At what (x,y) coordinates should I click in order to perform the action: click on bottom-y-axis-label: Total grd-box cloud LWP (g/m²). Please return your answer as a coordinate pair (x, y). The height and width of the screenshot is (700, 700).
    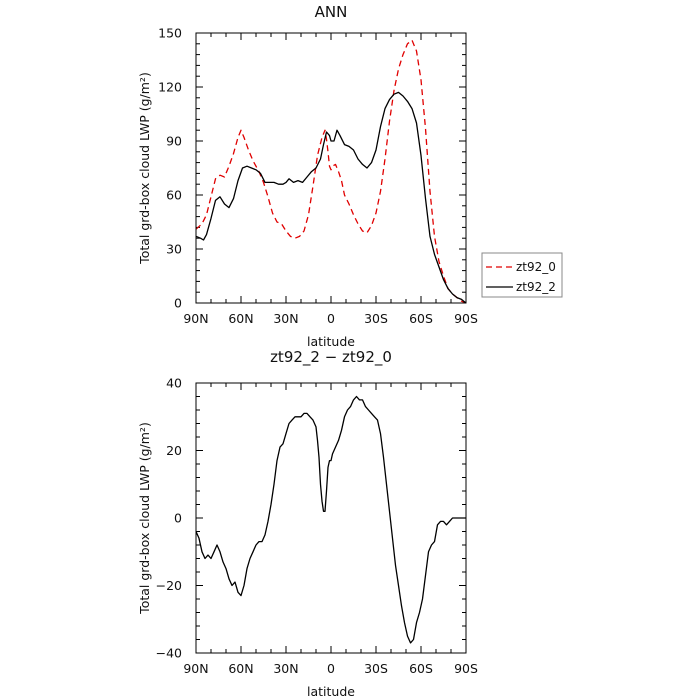
    Looking at the image, I should click on (144, 518).